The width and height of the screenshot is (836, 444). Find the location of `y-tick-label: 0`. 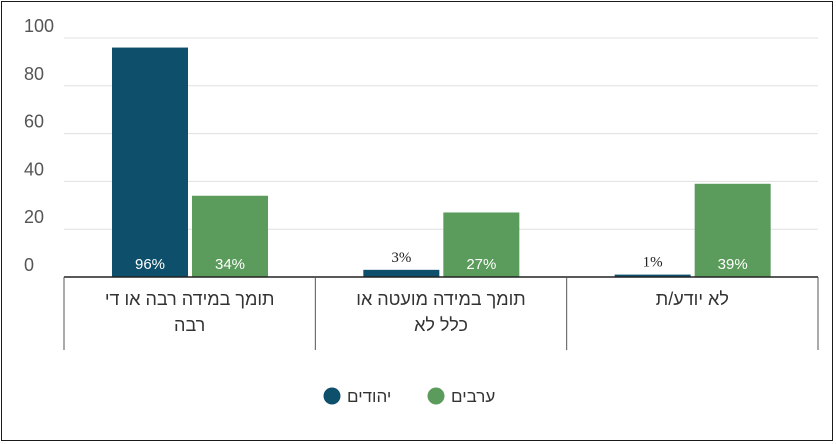

y-tick-label: 0 is located at coordinates (29, 265).